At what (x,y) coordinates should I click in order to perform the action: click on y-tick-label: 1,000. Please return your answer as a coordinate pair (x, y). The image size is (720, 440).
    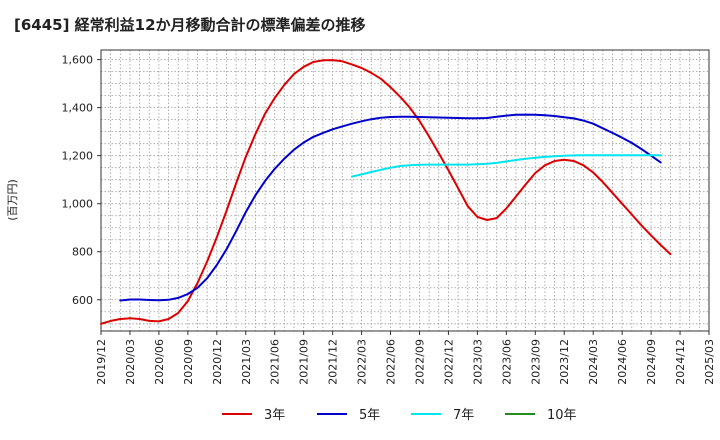
    Looking at the image, I should click on (78, 204).